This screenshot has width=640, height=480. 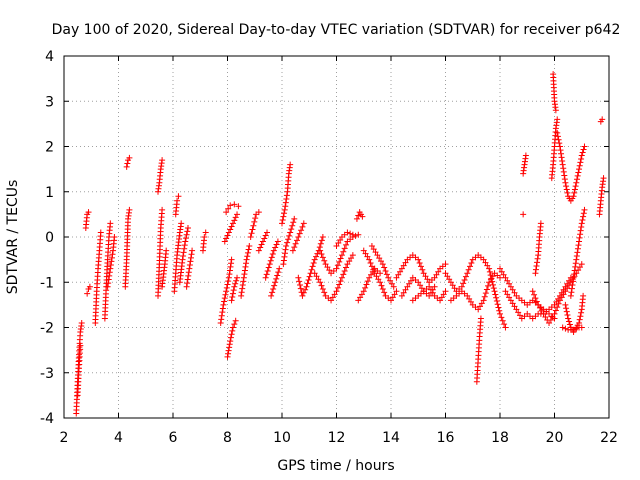 I want to click on x-tick-label: 14, so click(x=391, y=438).